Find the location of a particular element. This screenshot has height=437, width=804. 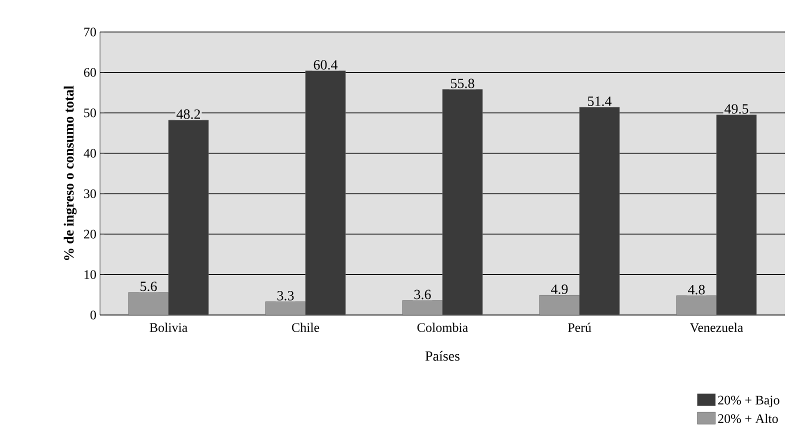

data-label: 4.9 is located at coordinates (559, 289).